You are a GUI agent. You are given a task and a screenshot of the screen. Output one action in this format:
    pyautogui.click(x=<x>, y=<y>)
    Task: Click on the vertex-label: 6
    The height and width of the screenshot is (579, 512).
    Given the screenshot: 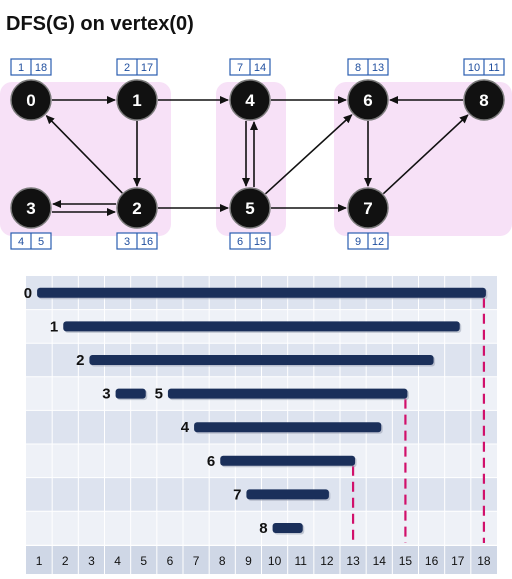 What is the action you would take?
    pyautogui.click(x=367, y=100)
    